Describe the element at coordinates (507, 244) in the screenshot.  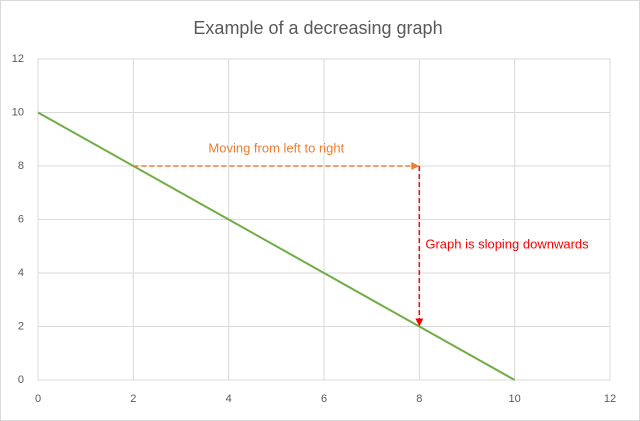
I see `annotation-label: Graph is sloping downwards` at that location.